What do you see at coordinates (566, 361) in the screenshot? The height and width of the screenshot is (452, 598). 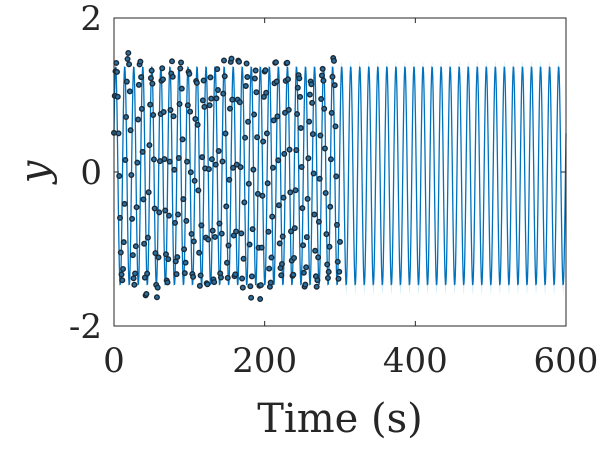 I see `x-tick-label-600: 600` at bounding box center [566, 361].